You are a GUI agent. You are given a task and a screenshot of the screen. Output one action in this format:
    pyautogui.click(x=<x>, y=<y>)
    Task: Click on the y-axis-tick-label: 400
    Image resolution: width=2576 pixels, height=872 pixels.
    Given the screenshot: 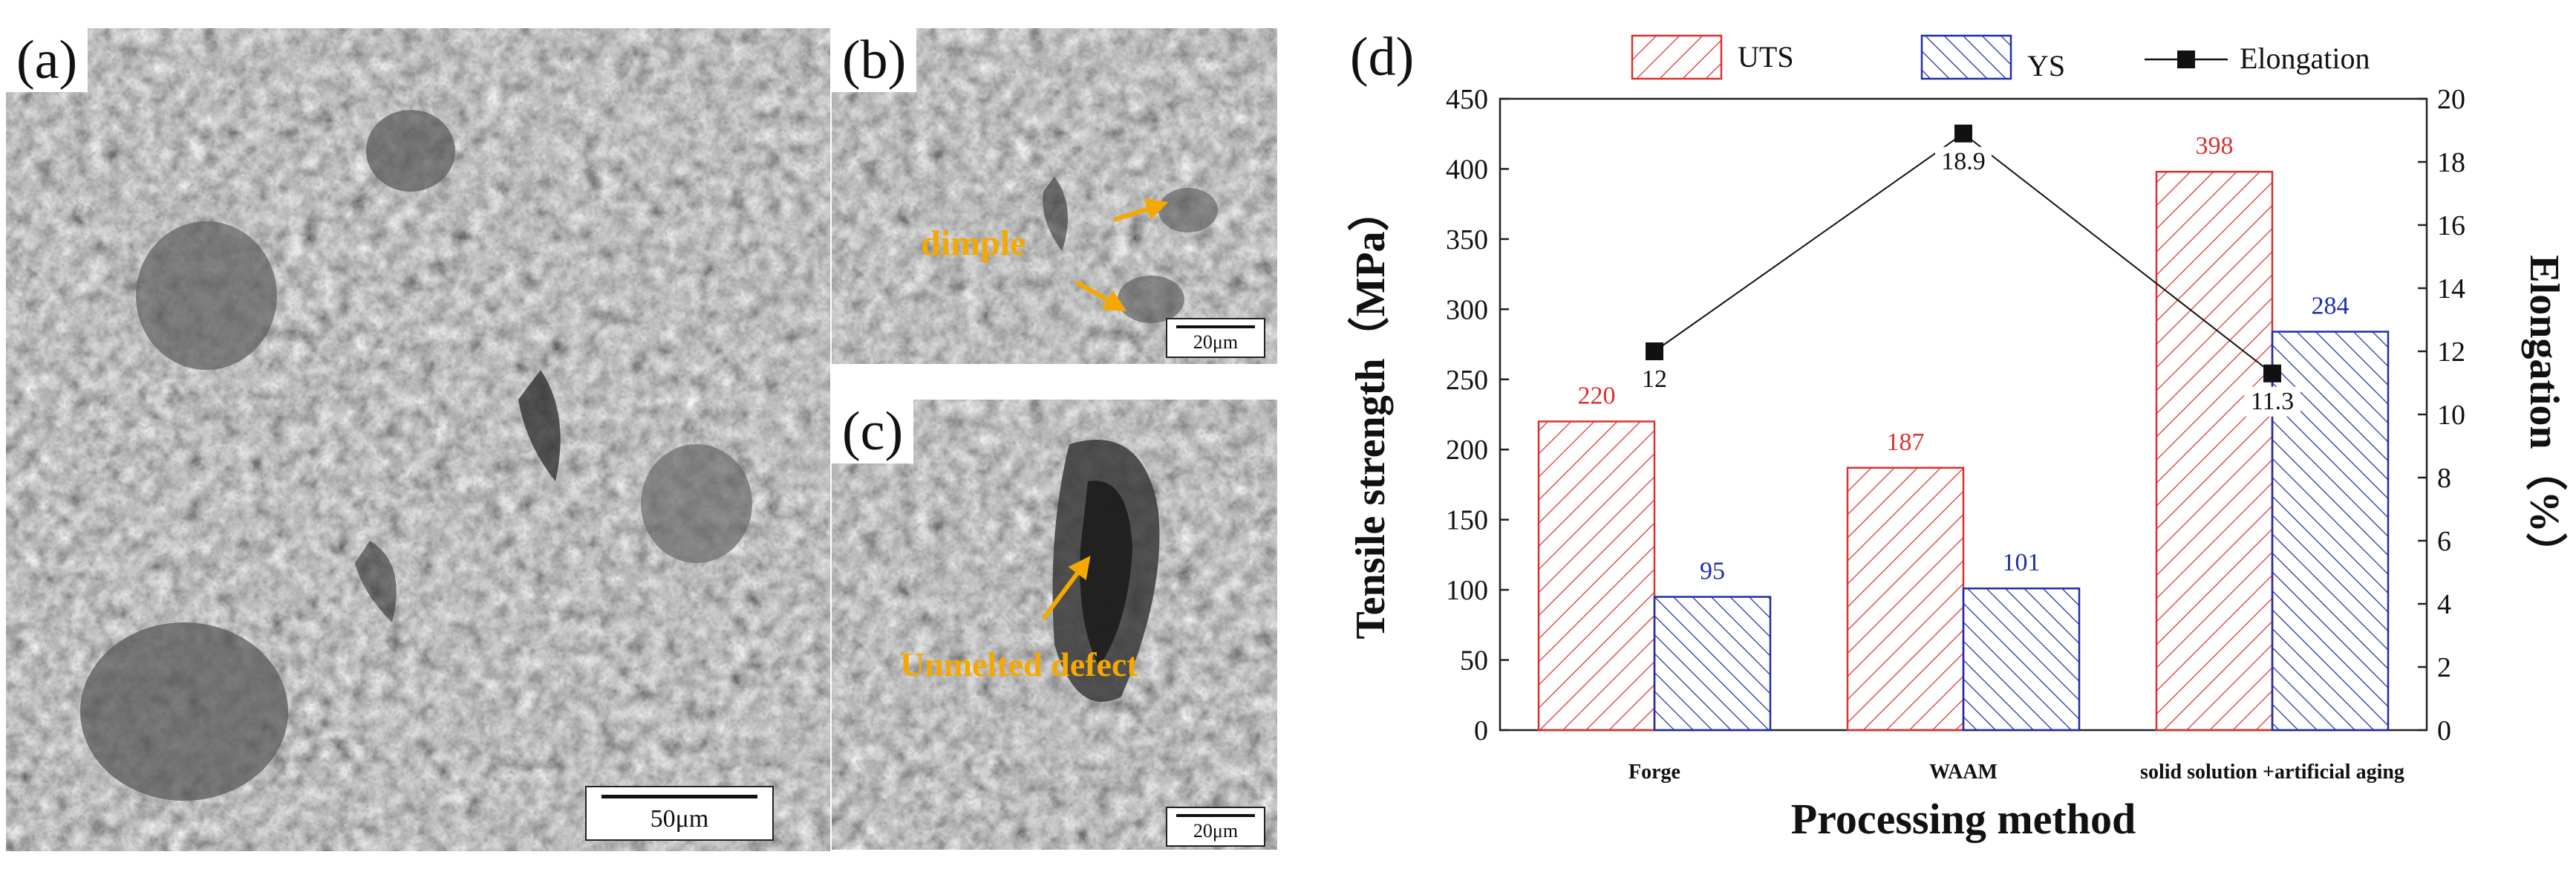 What is the action you would take?
    pyautogui.click(x=1467, y=169)
    